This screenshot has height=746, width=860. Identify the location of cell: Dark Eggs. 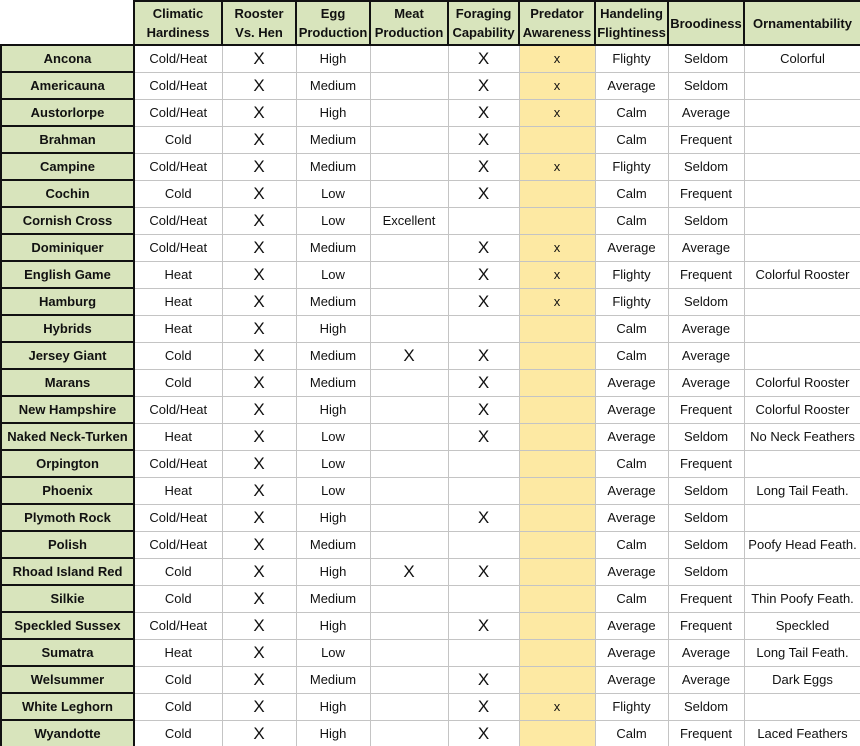
(801, 679).